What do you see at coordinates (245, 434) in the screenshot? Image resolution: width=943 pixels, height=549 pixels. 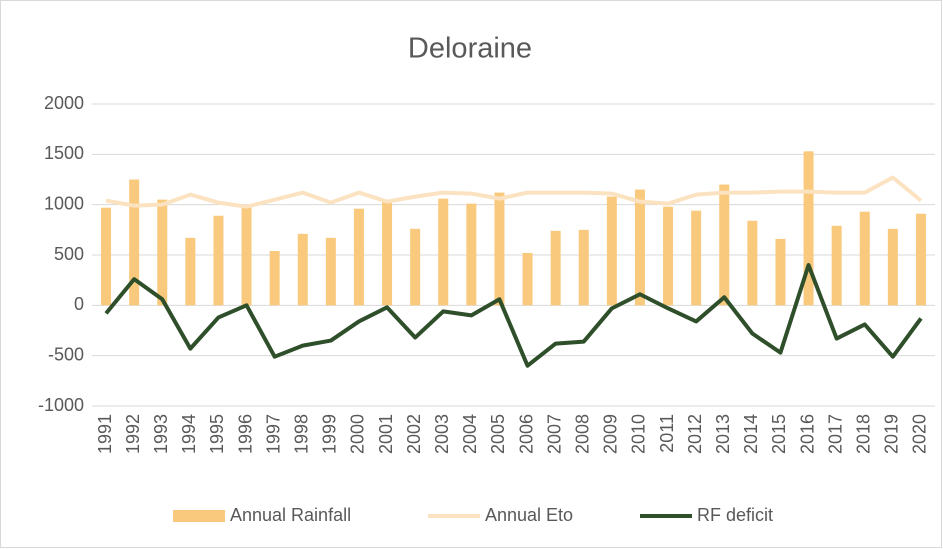 I see `x-tick-label: 1996` at bounding box center [245, 434].